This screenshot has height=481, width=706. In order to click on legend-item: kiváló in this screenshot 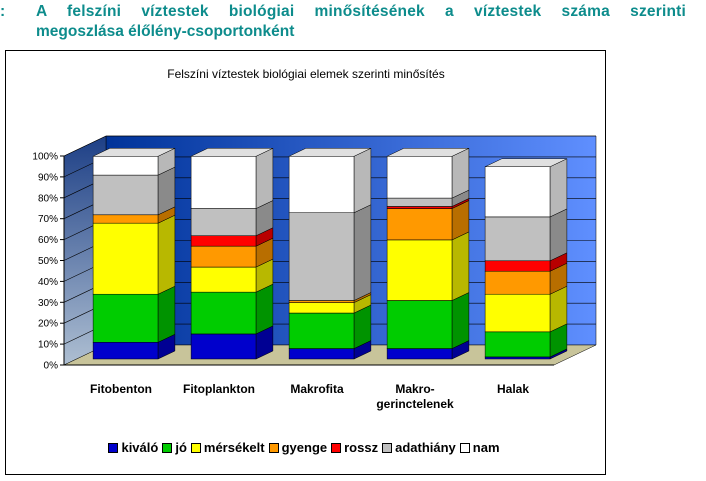, I will do `click(133, 447)`.